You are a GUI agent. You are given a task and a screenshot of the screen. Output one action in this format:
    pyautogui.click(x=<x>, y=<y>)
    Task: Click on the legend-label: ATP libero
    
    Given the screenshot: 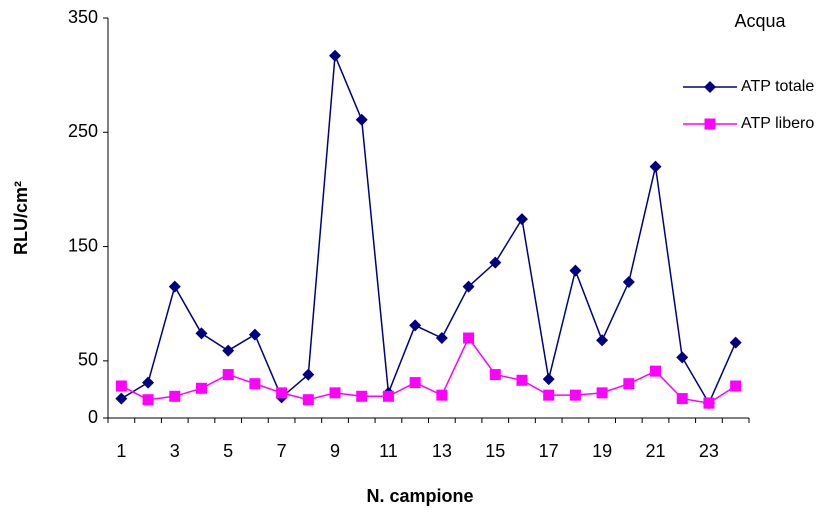 What is the action you would take?
    pyautogui.click(x=777, y=123)
    